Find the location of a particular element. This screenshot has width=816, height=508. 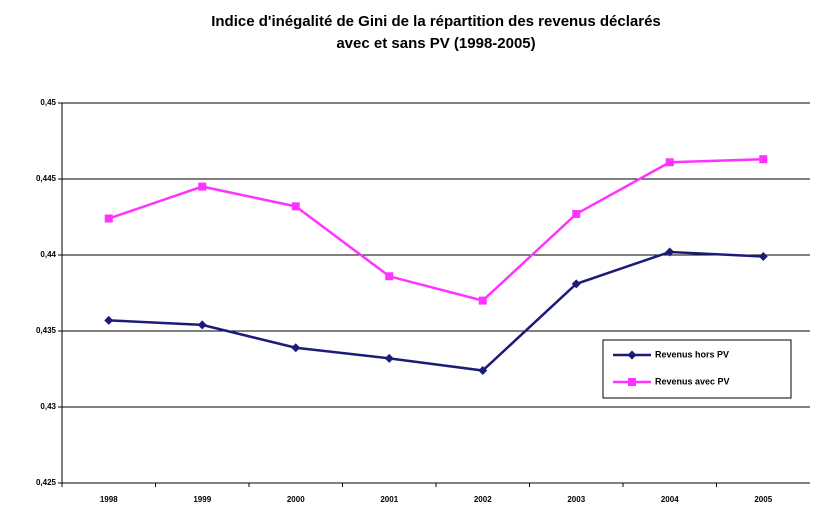

y-tick-label: 0,43 is located at coordinates (48, 406).